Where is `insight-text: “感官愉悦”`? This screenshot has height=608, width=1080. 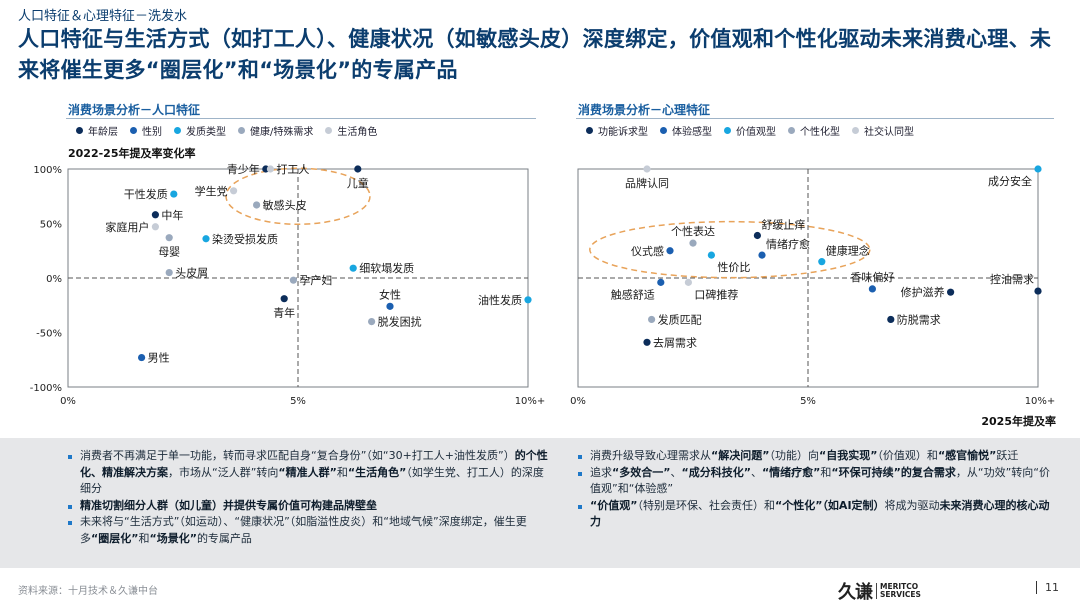 insight-text: “感官愉悦” is located at coordinates (967, 455).